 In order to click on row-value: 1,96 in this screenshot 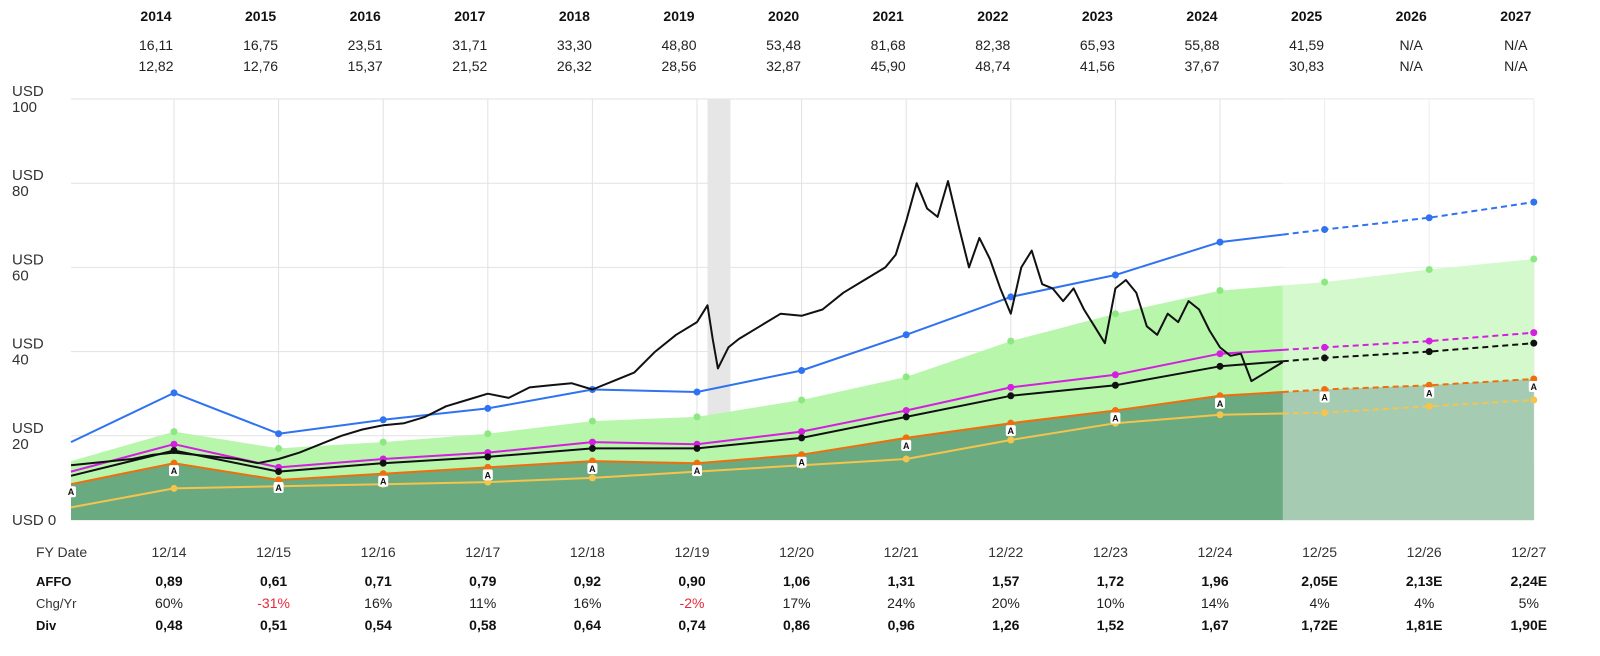, I will do `click(1214, 581)`.